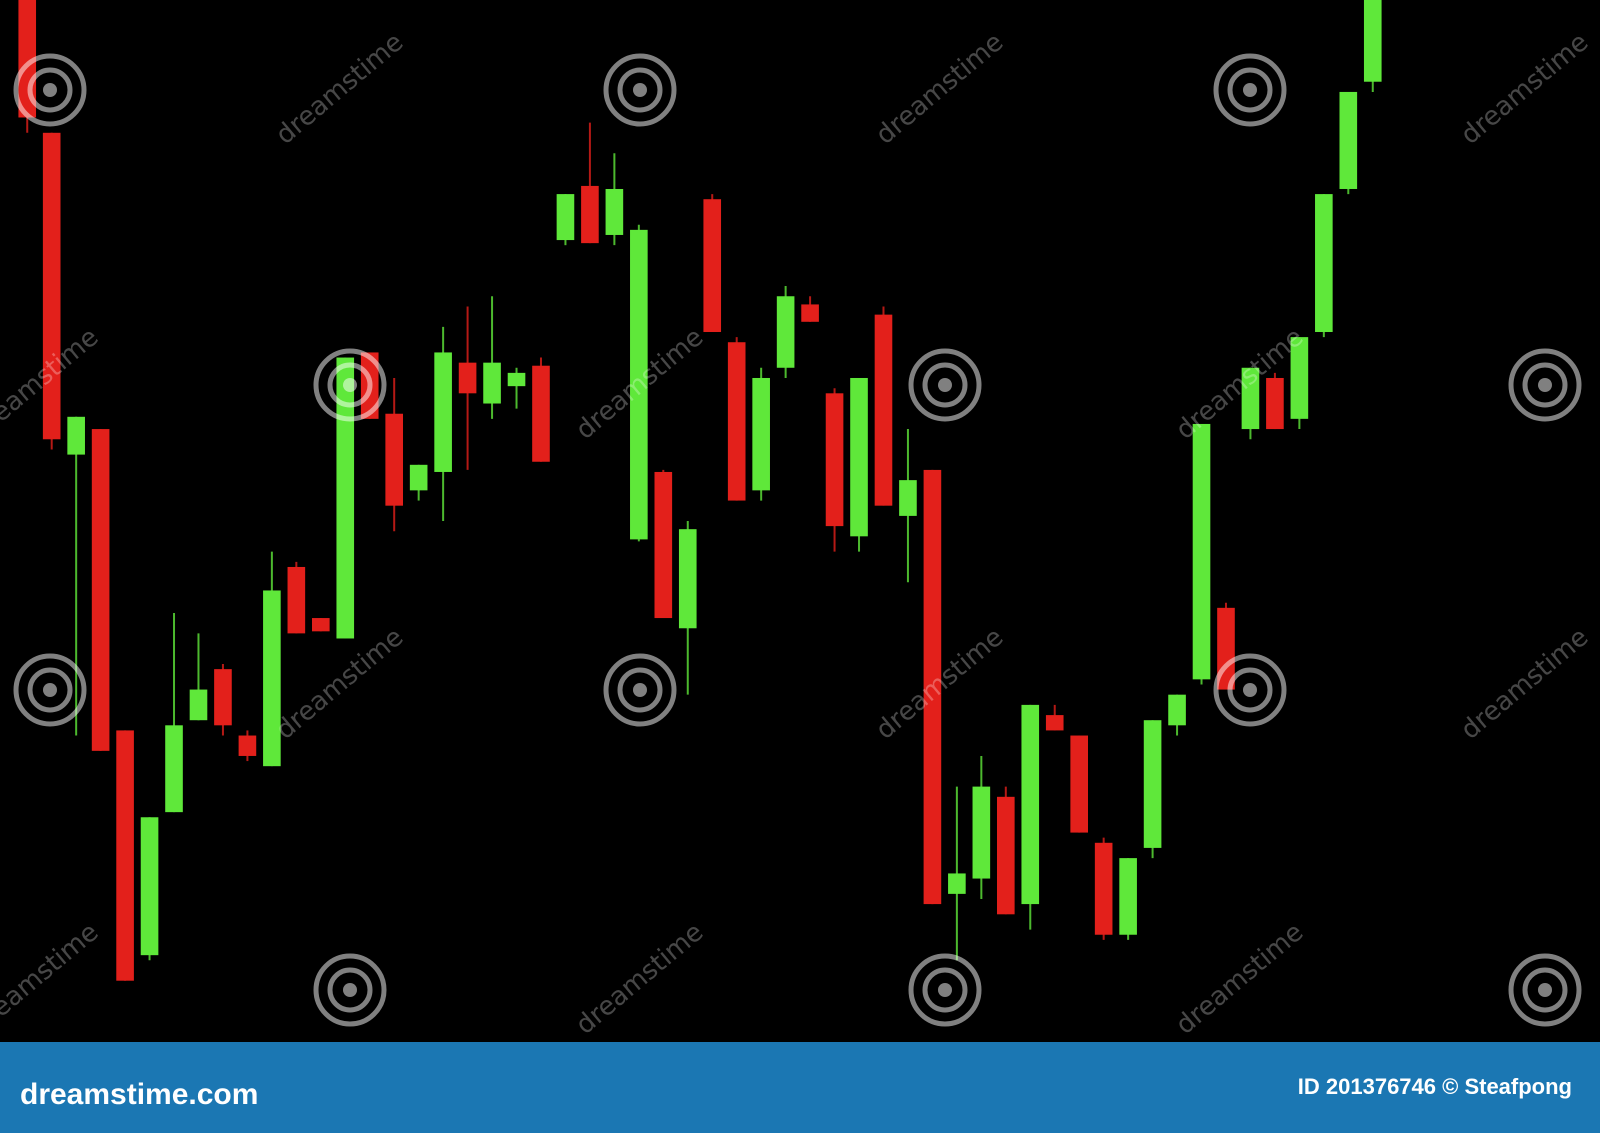  What do you see at coordinates (1435, 1086) in the screenshot?
I see `footer-credit: ID 201376746 © Steafpong` at bounding box center [1435, 1086].